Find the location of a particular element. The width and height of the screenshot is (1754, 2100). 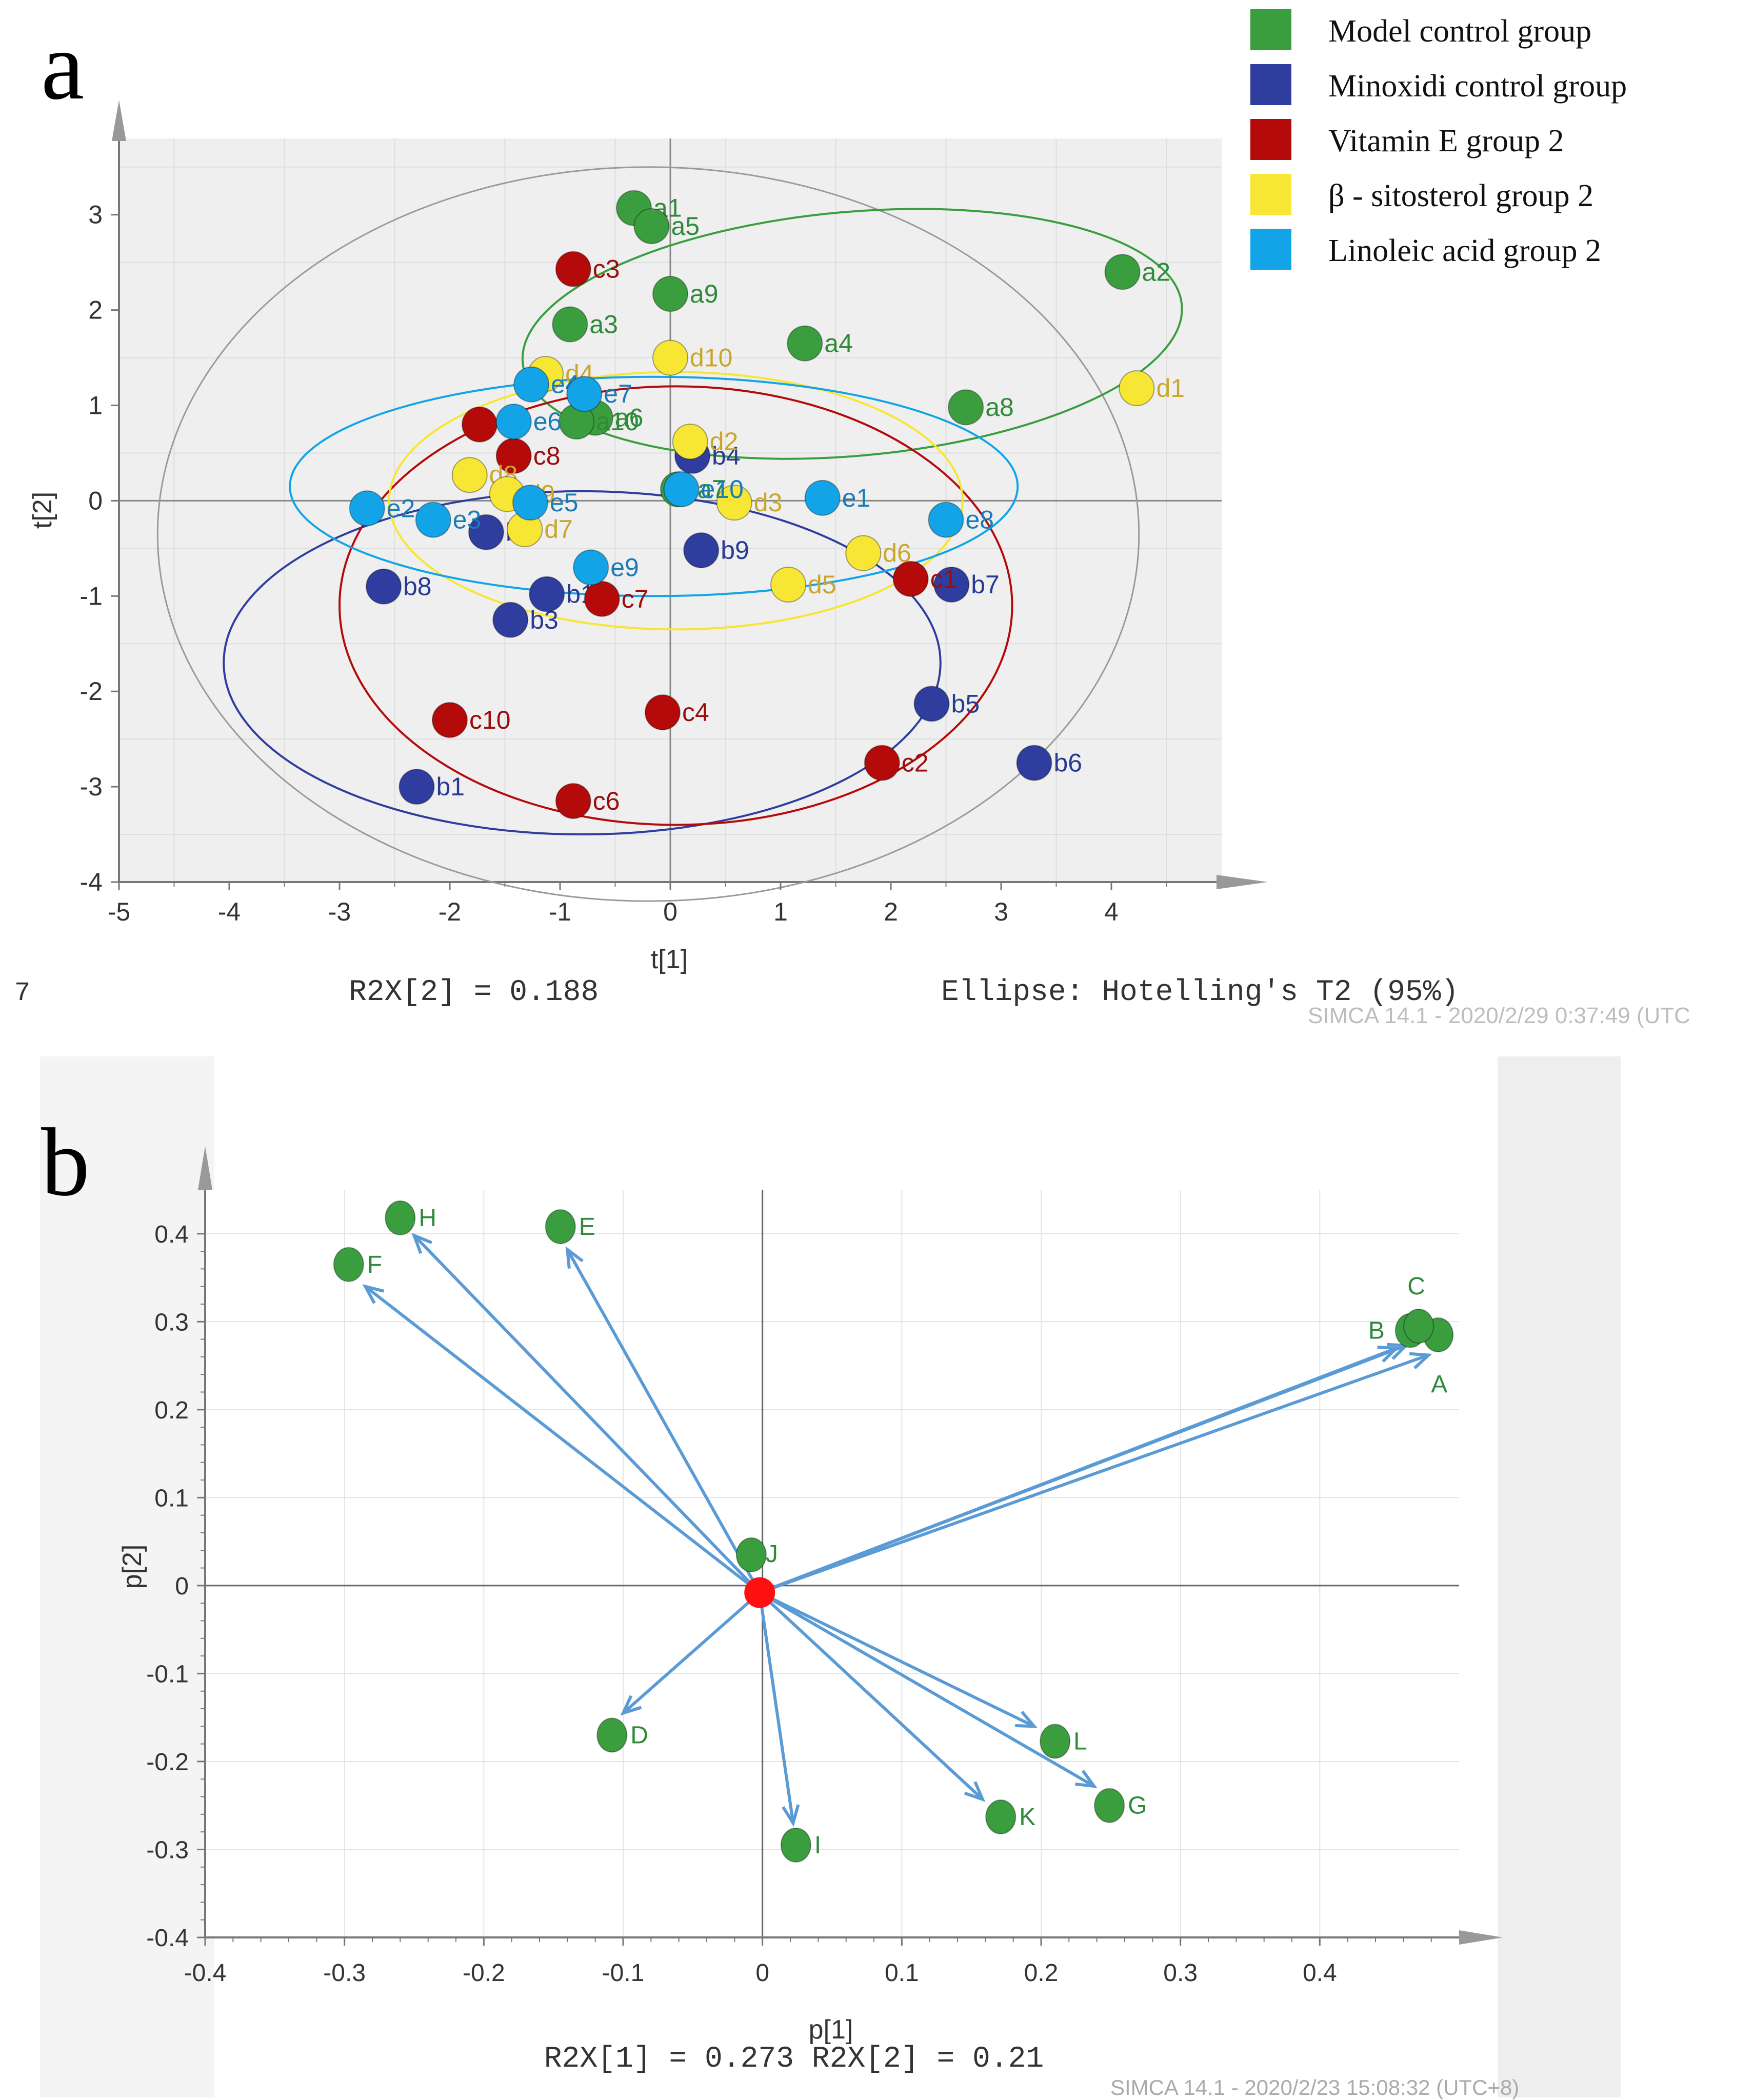

point-a2 is located at coordinates (1122, 272).